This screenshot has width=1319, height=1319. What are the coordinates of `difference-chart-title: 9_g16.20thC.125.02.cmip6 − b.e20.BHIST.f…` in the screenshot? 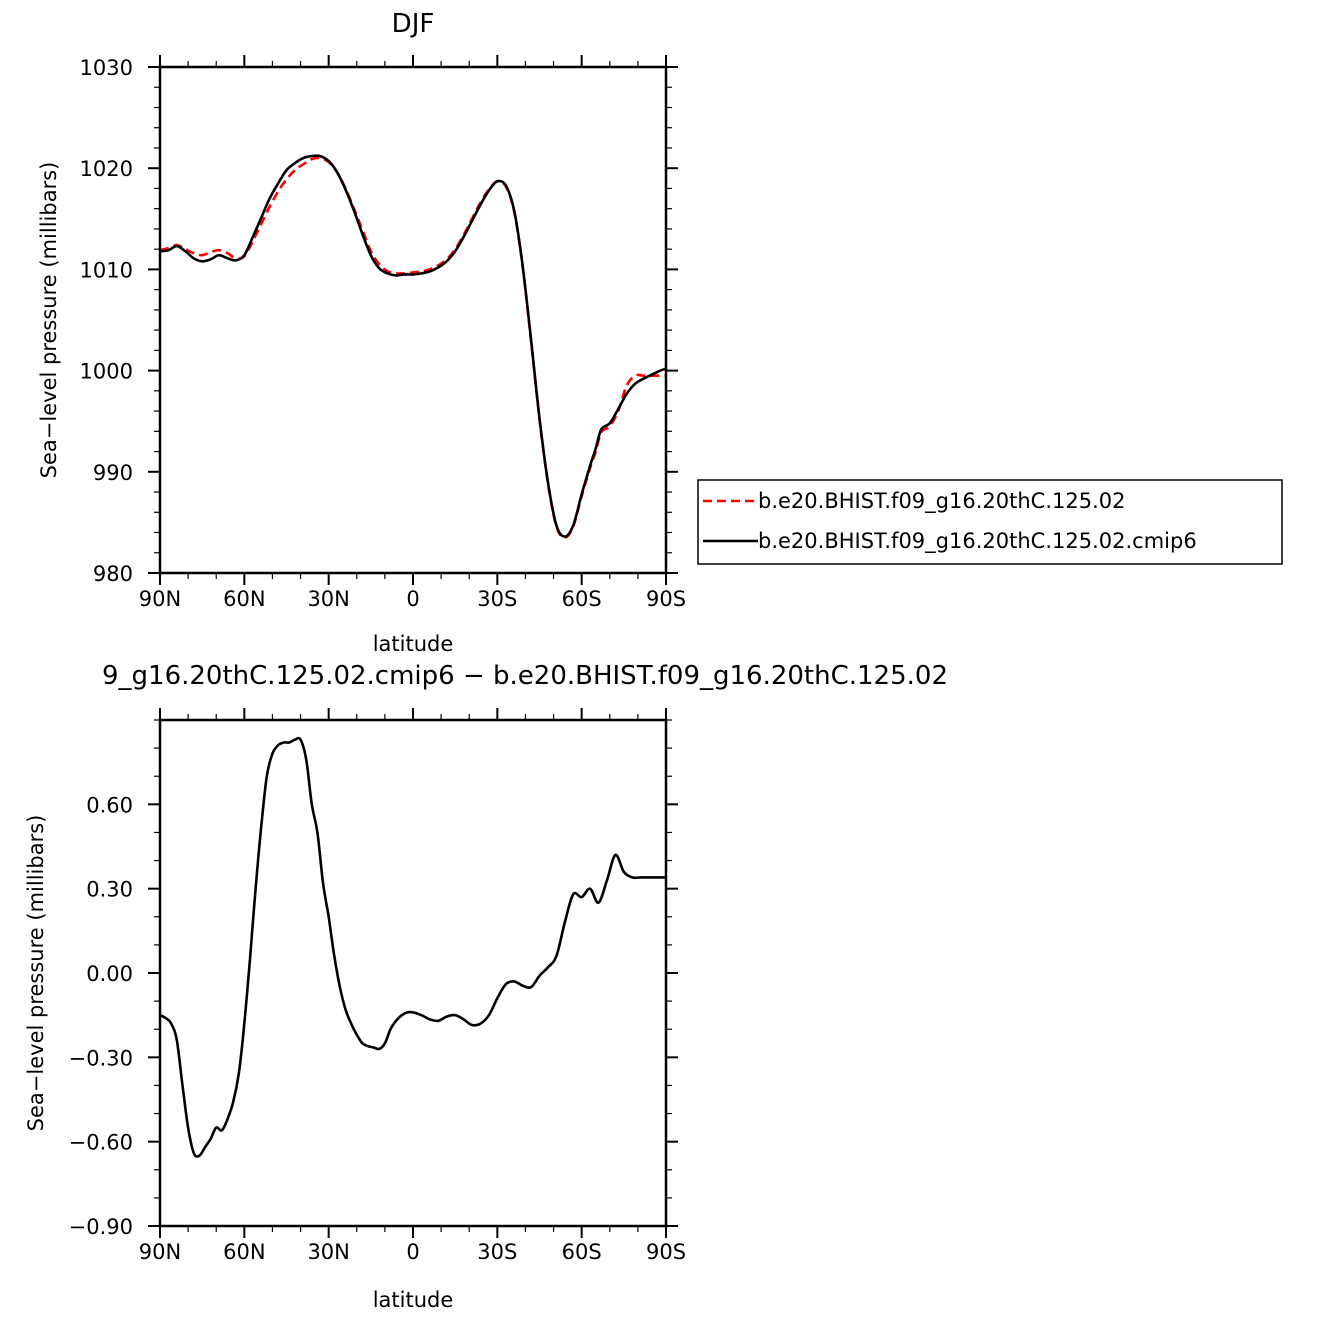 It's located at (525, 676).